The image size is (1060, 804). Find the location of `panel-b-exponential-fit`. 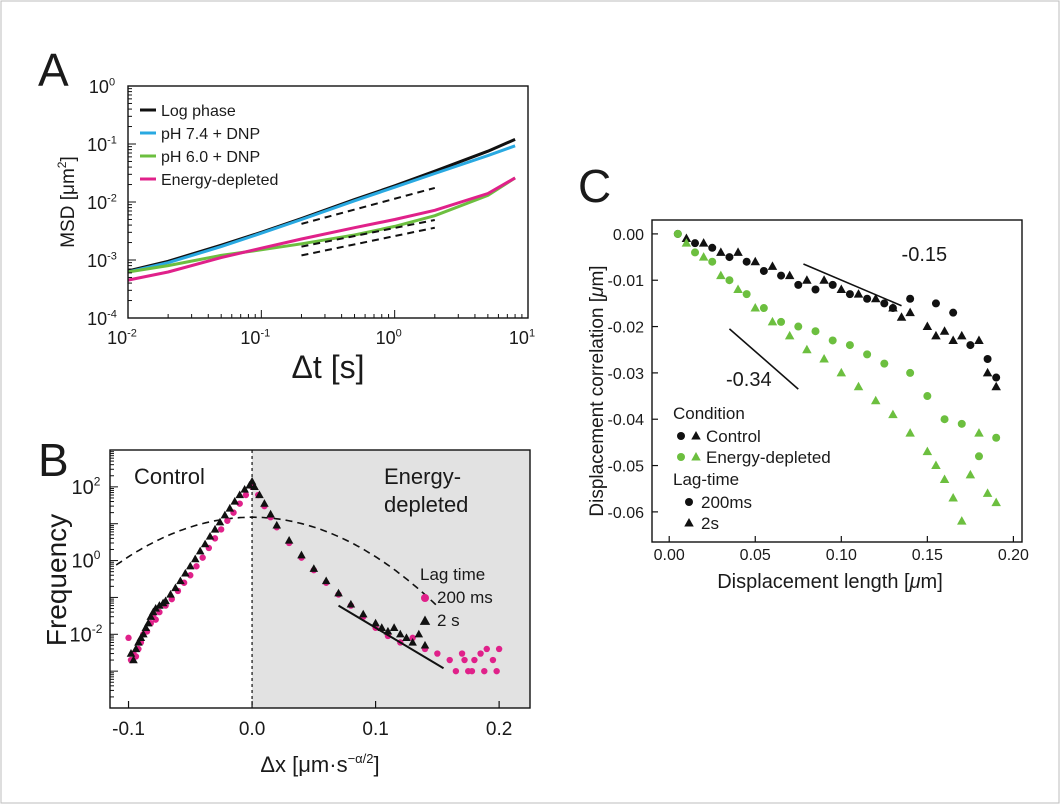

panel-b-exponential-fit is located at coordinates (391, 637).